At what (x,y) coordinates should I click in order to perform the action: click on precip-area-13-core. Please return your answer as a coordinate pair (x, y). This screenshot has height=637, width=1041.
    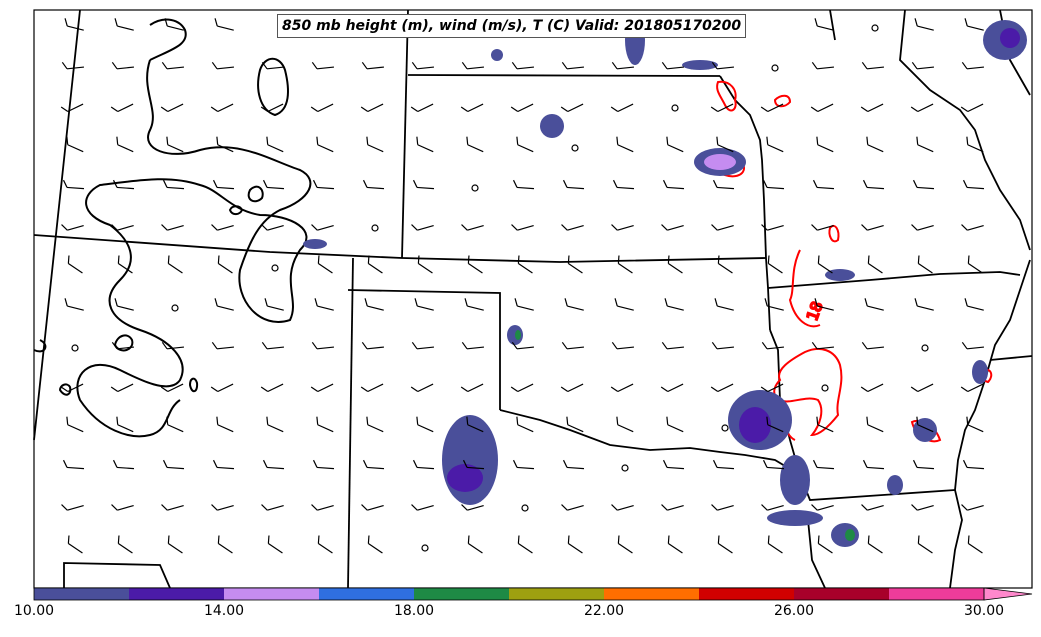
    Looking at the image, I should click on (518, 335).